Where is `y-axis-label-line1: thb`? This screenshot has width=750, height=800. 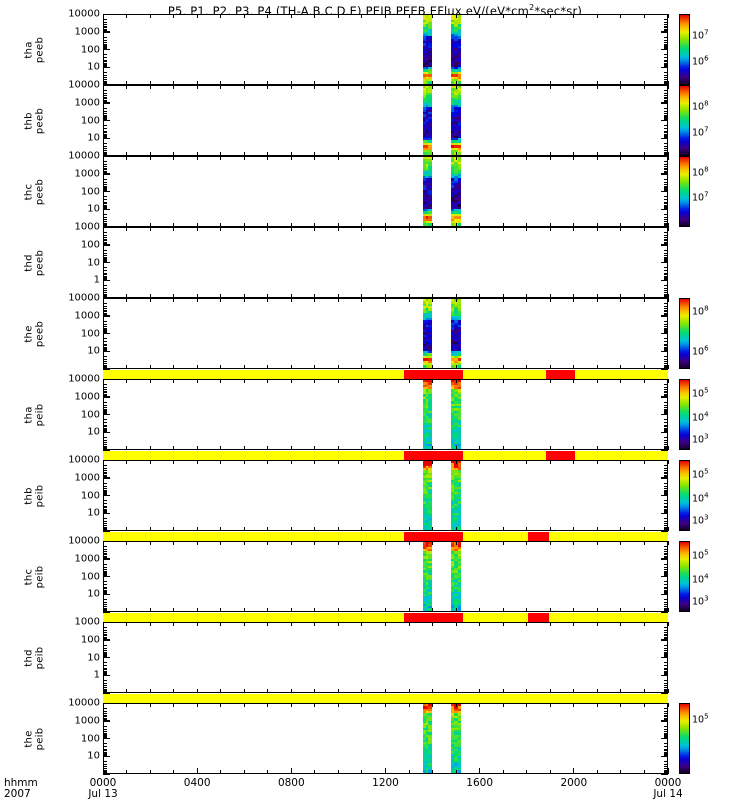
y-axis-label-line1: thb is located at coordinates (29, 120).